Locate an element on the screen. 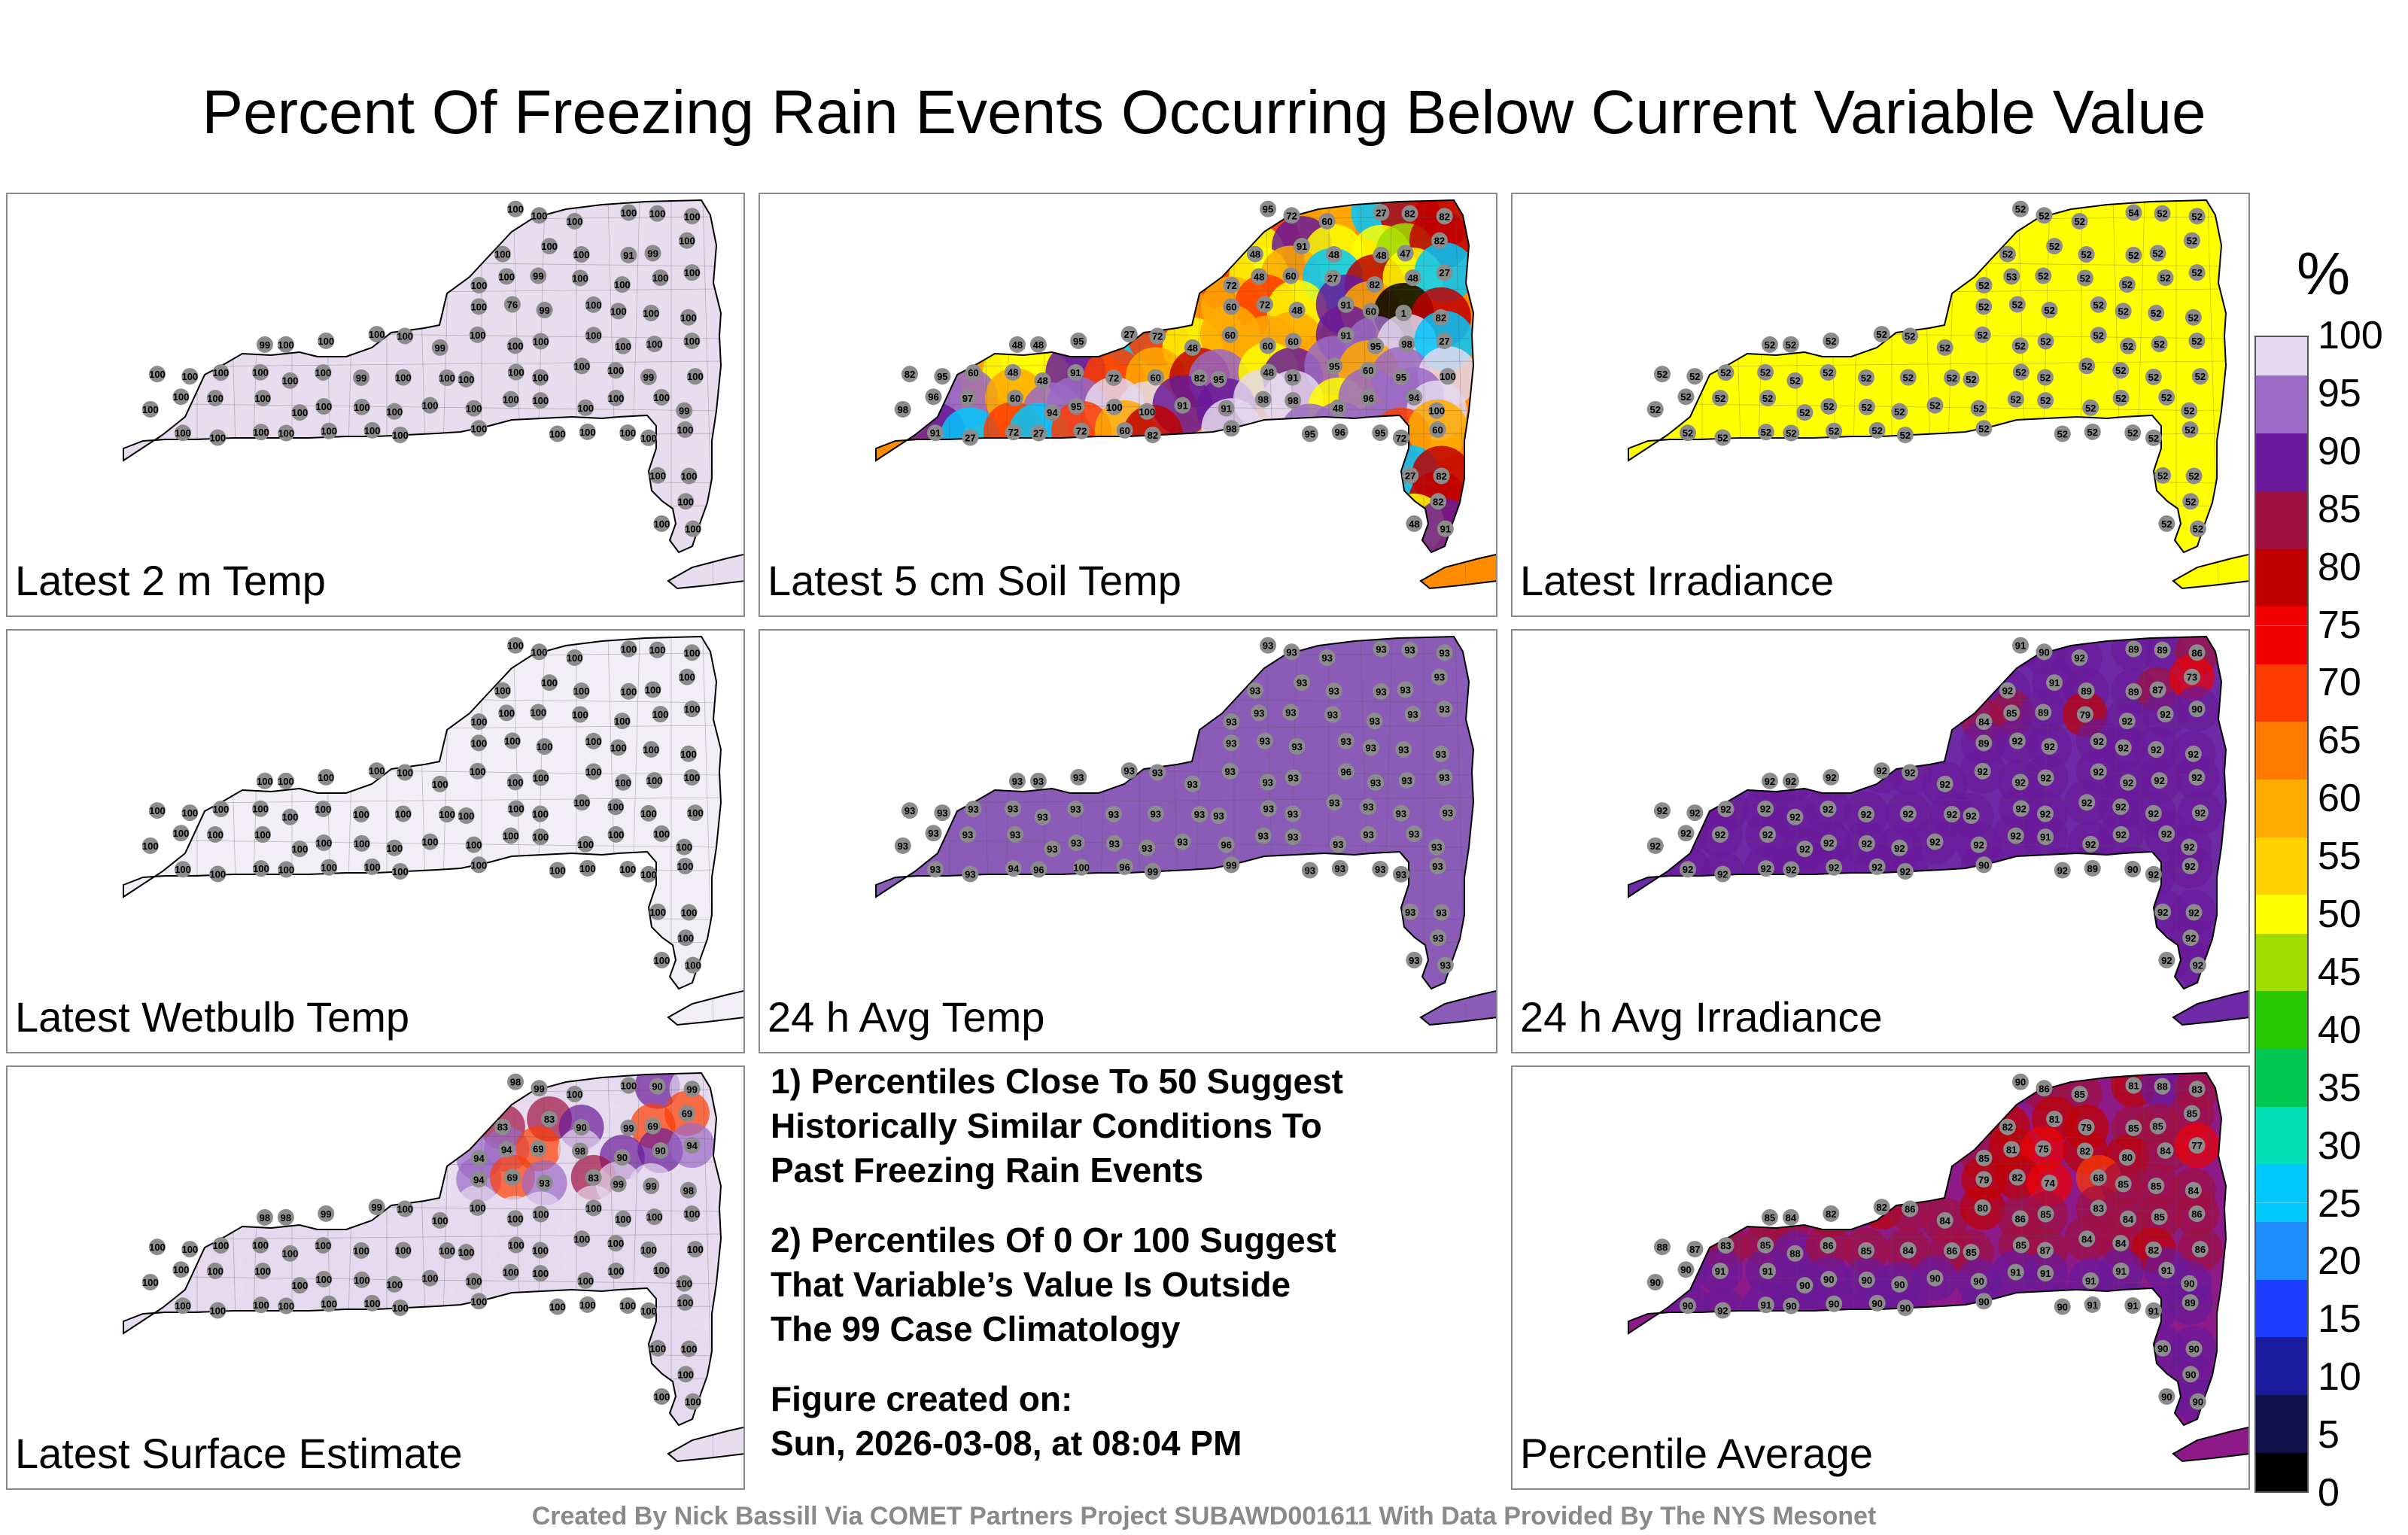  colorbar-tick-label: 35 is located at coordinates (2339, 1087).